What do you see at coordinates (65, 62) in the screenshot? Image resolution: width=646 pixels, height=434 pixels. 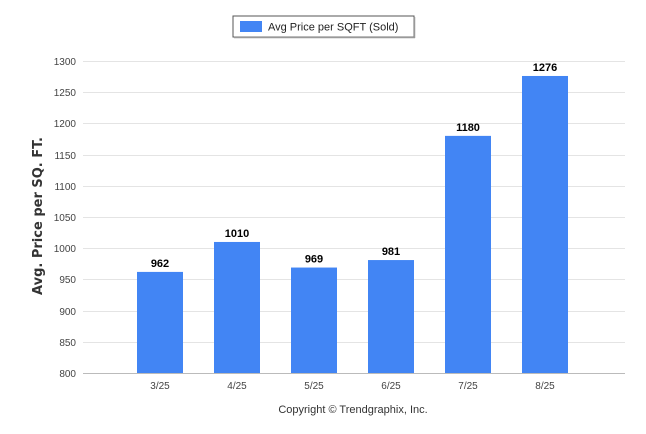 I see `y-tick-label: 1300` at bounding box center [65, 62].